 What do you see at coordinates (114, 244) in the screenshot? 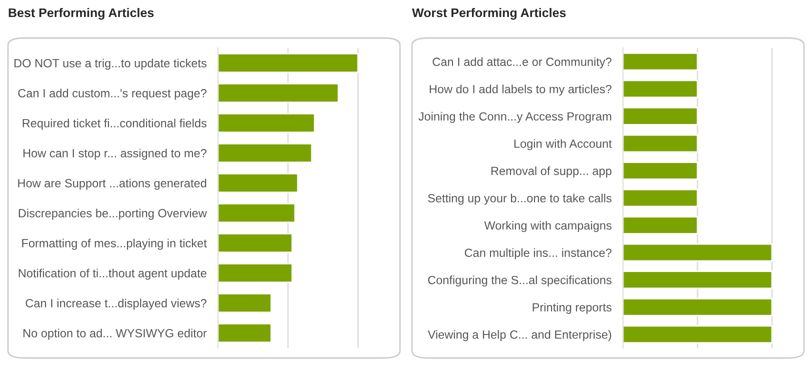
I see `y-tick-label: Formatting of mes...playing in ticket` at bounding box center [114, 244].